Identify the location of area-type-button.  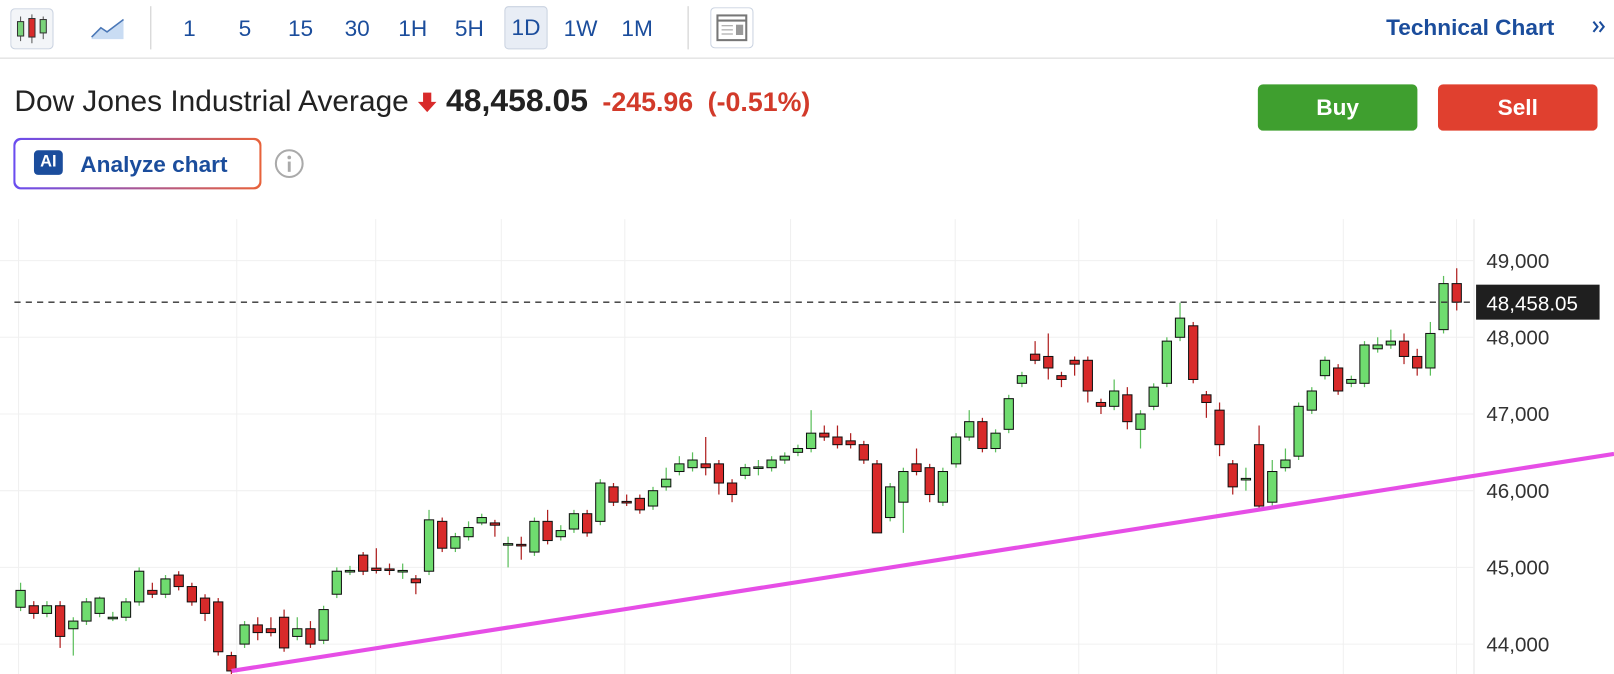
(108, 27).